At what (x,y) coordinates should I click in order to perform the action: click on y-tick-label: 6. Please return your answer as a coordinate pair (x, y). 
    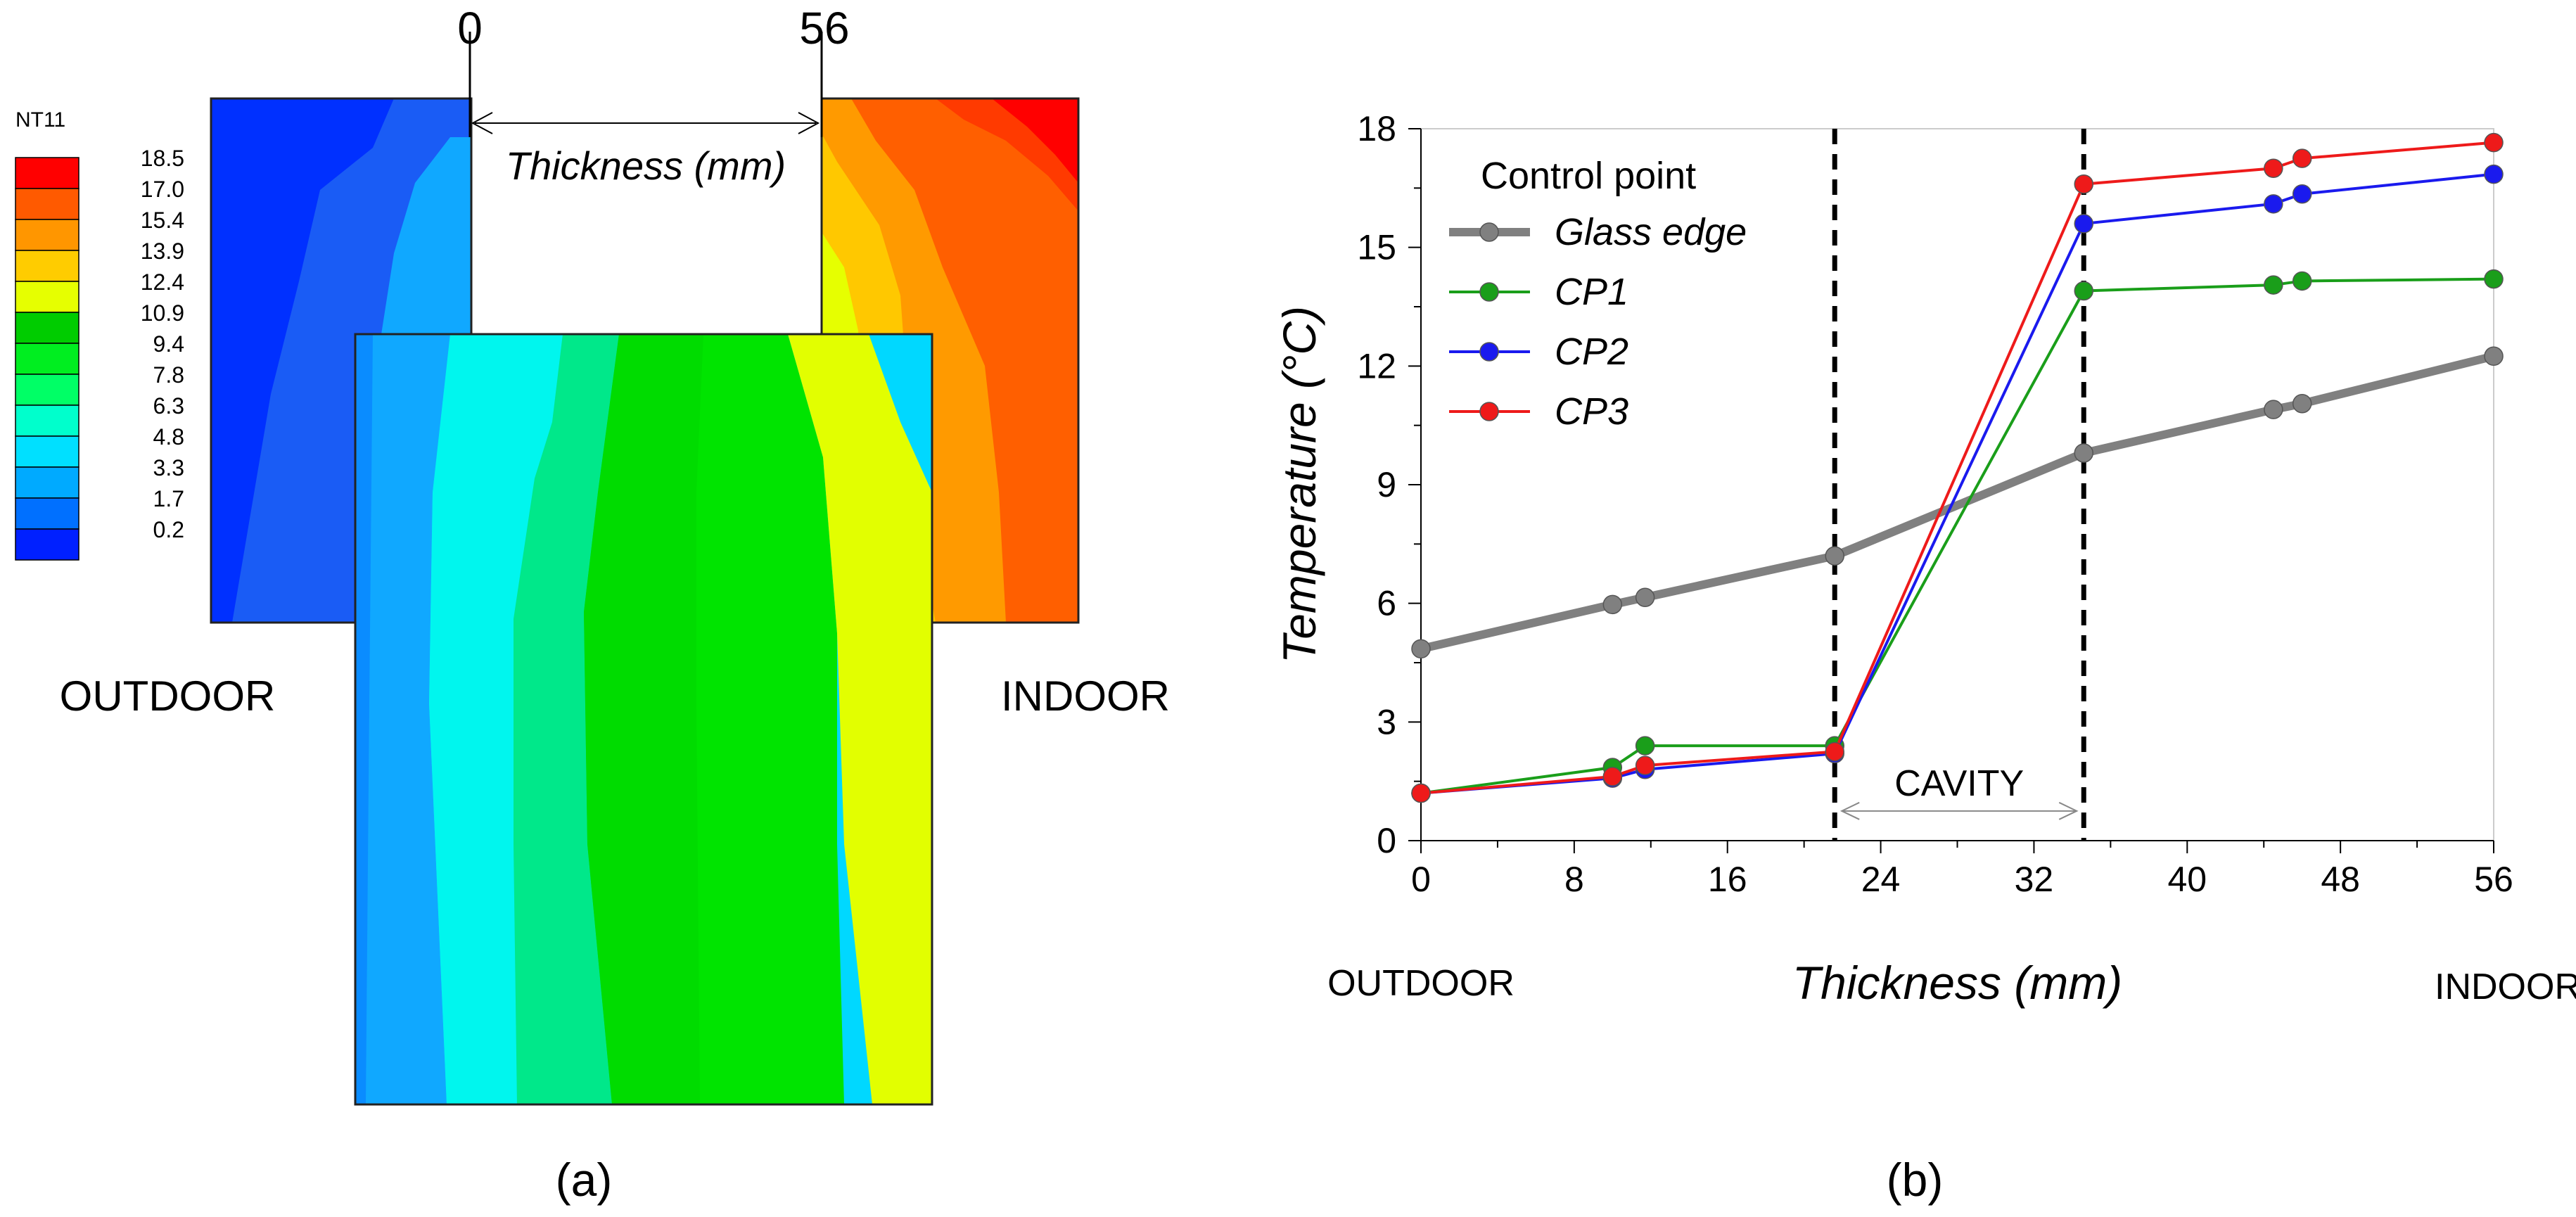
    Looking at the image, I should click on (1386, 603).